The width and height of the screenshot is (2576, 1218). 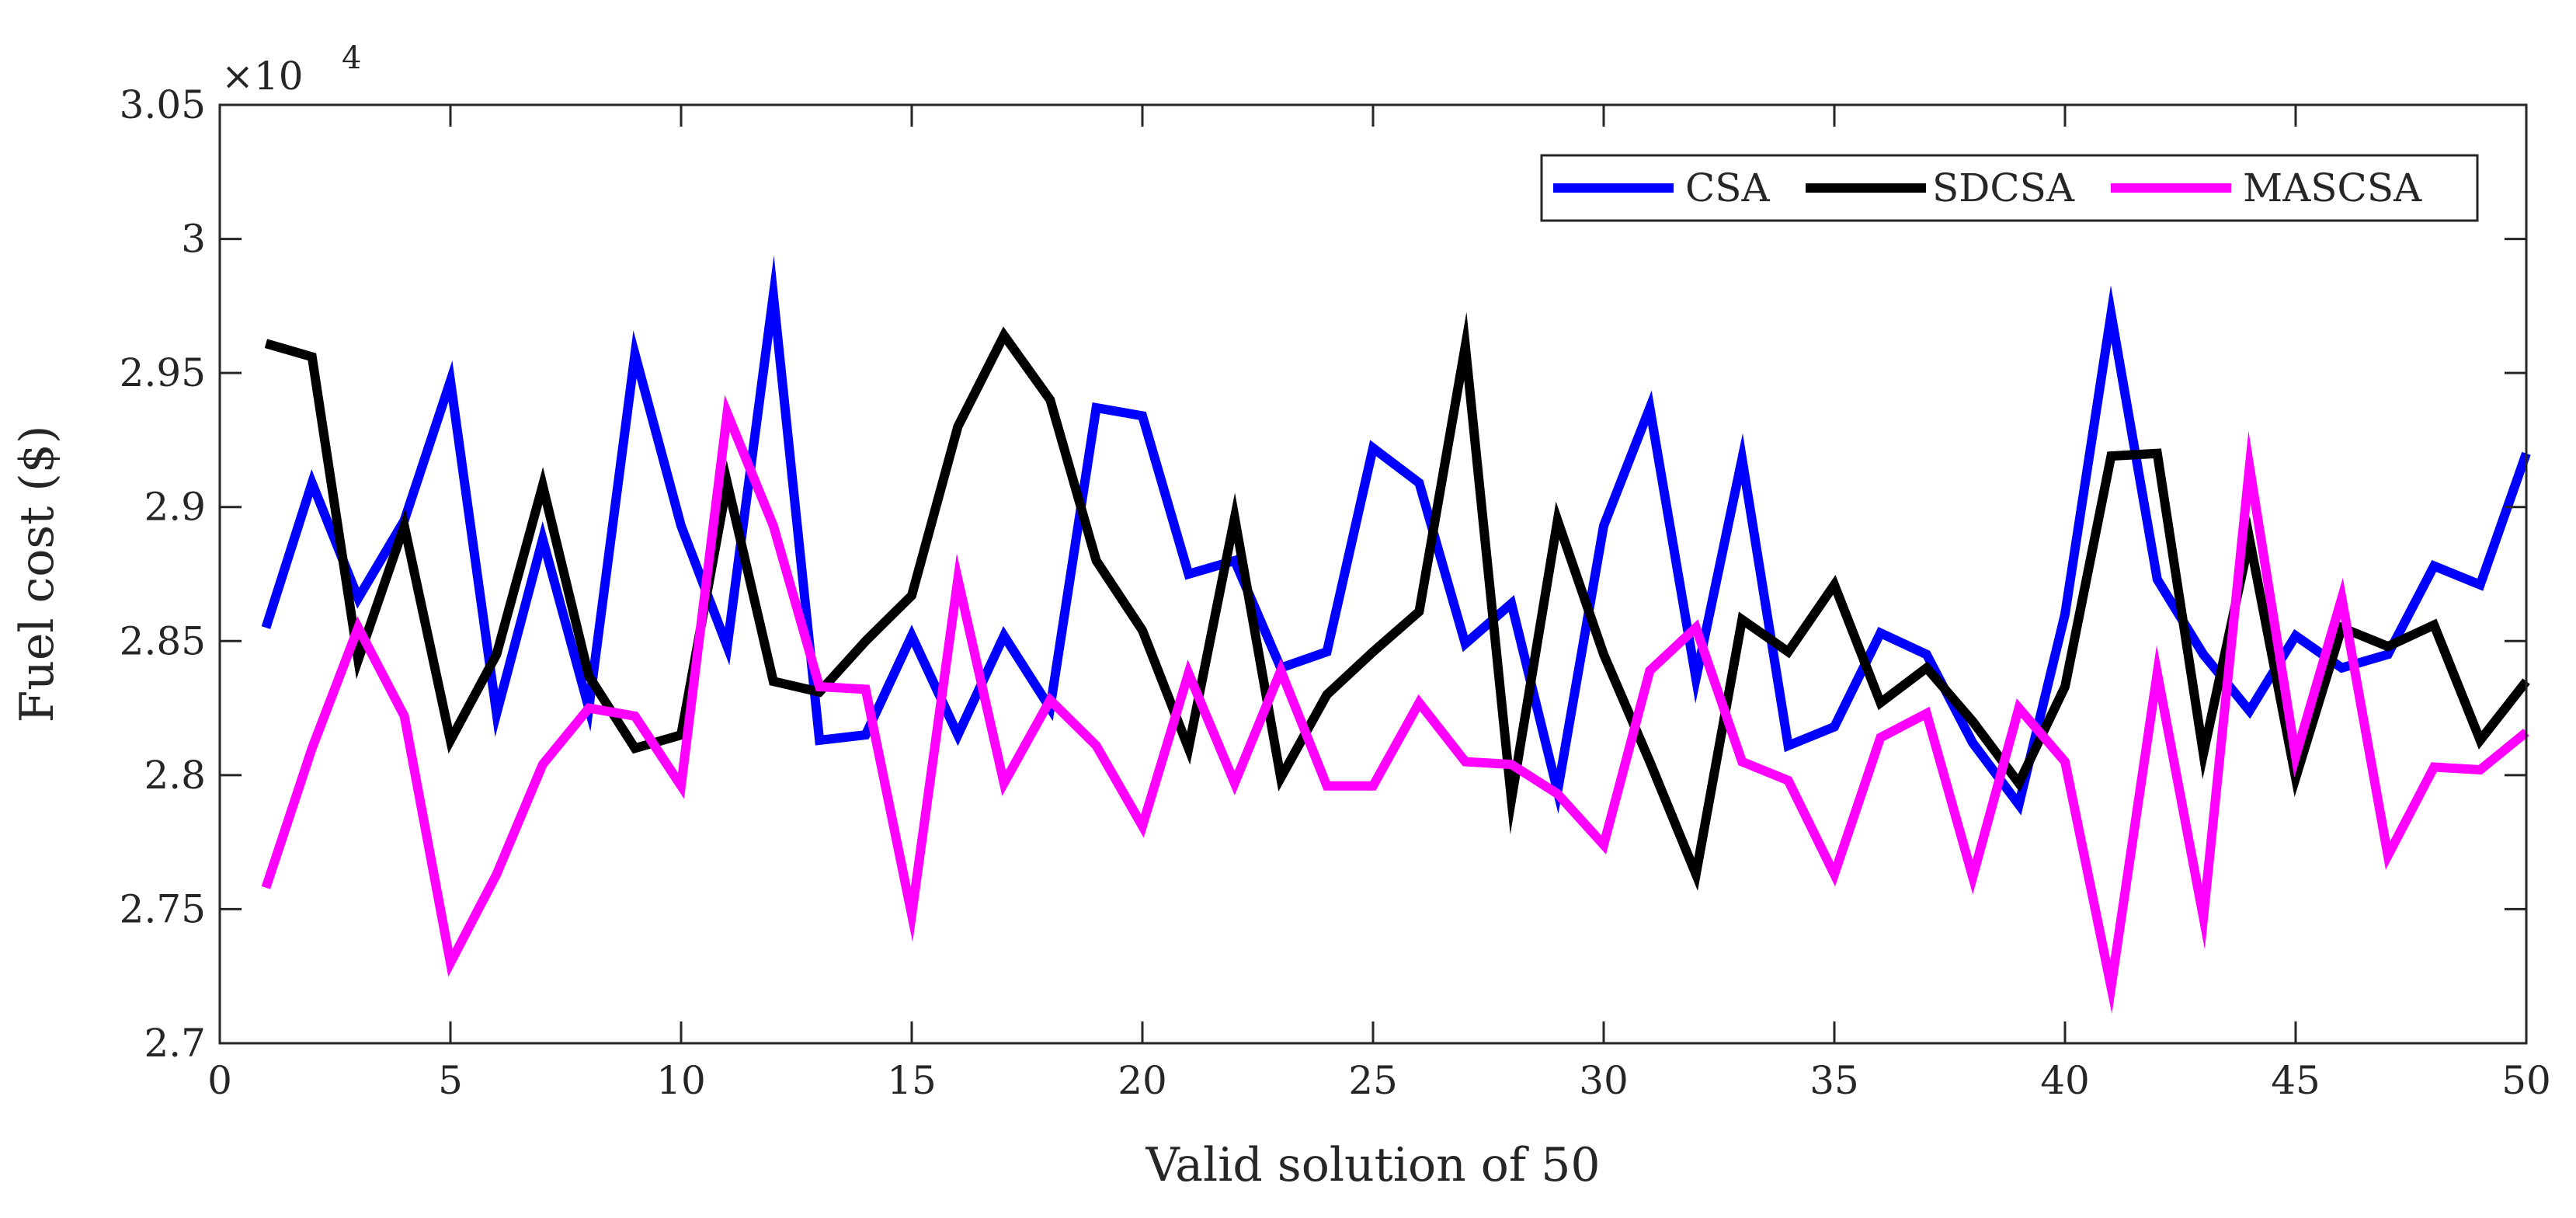 What do you see at coordinates (163, 372) in the screenshot?
I see `y-tick-label: 2.95` at bounding box center [163, 372].